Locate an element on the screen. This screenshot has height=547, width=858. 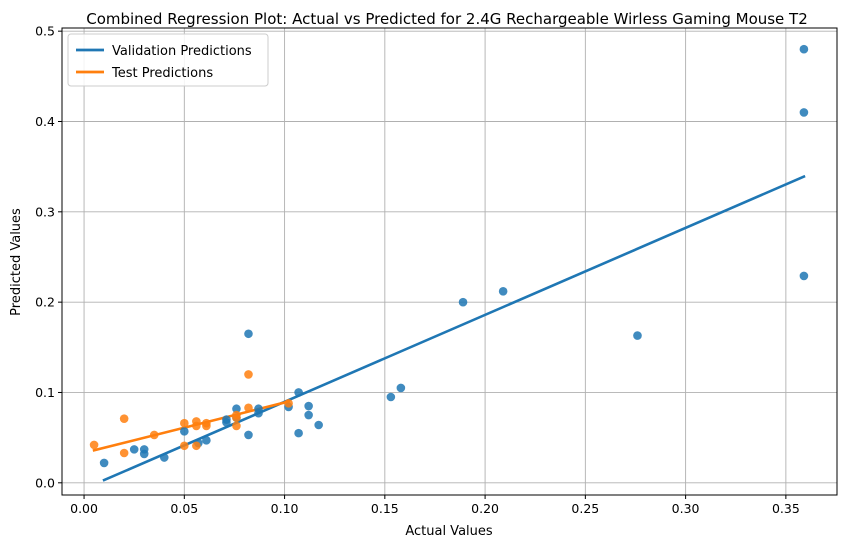
y-tick-label: 0.4 is located at coordinates (45, 121).